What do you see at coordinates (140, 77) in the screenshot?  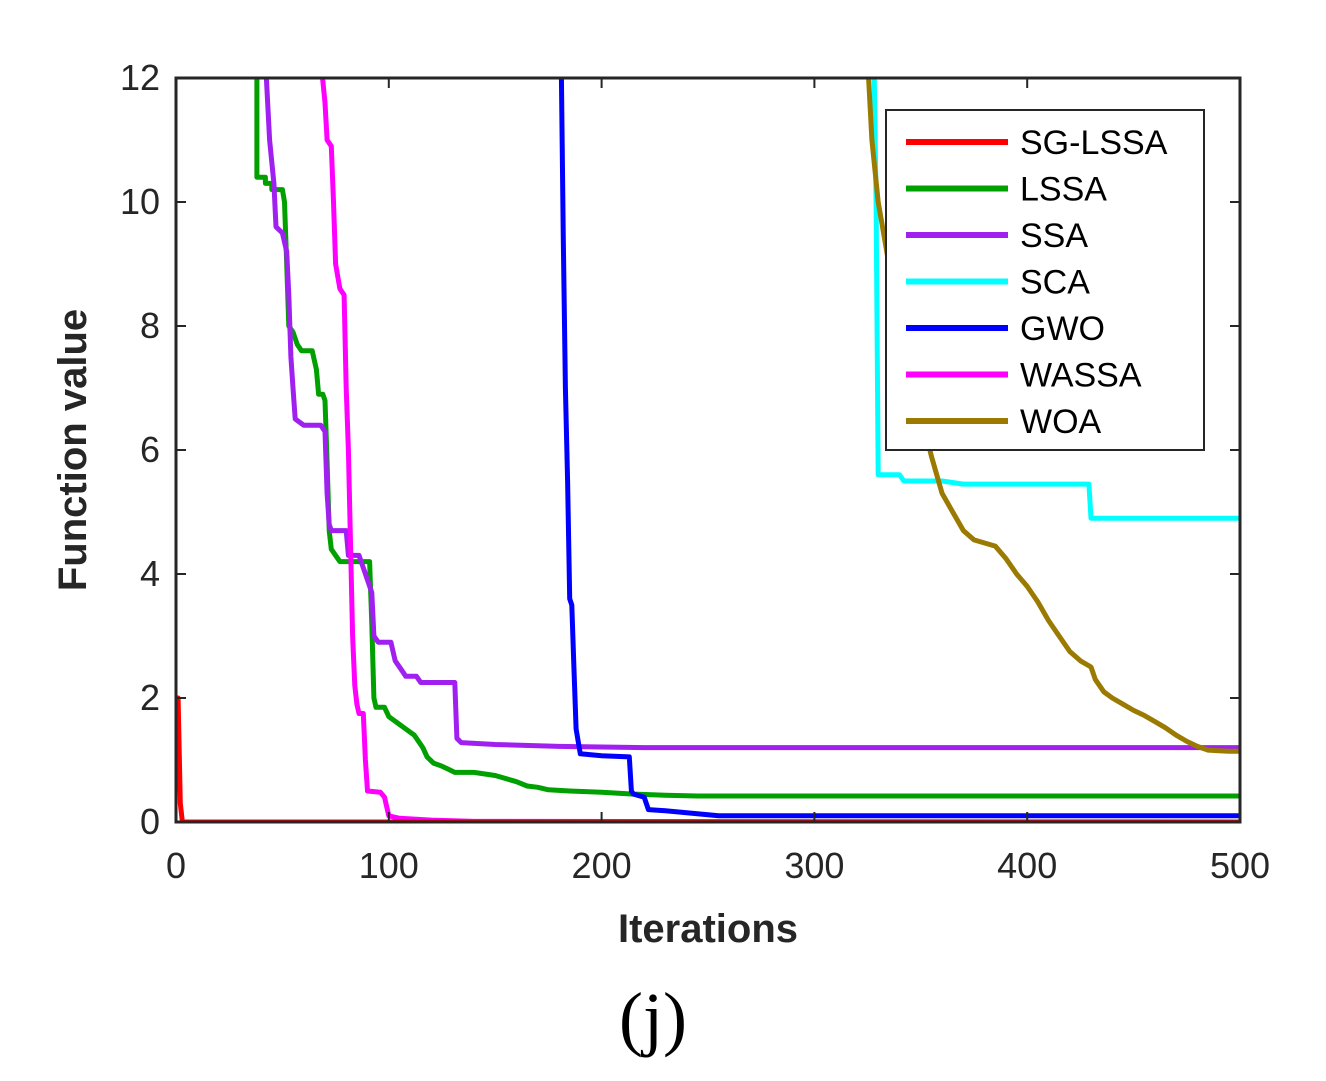 I see `y-tick-label: 12` at bounding box center [140, 77].